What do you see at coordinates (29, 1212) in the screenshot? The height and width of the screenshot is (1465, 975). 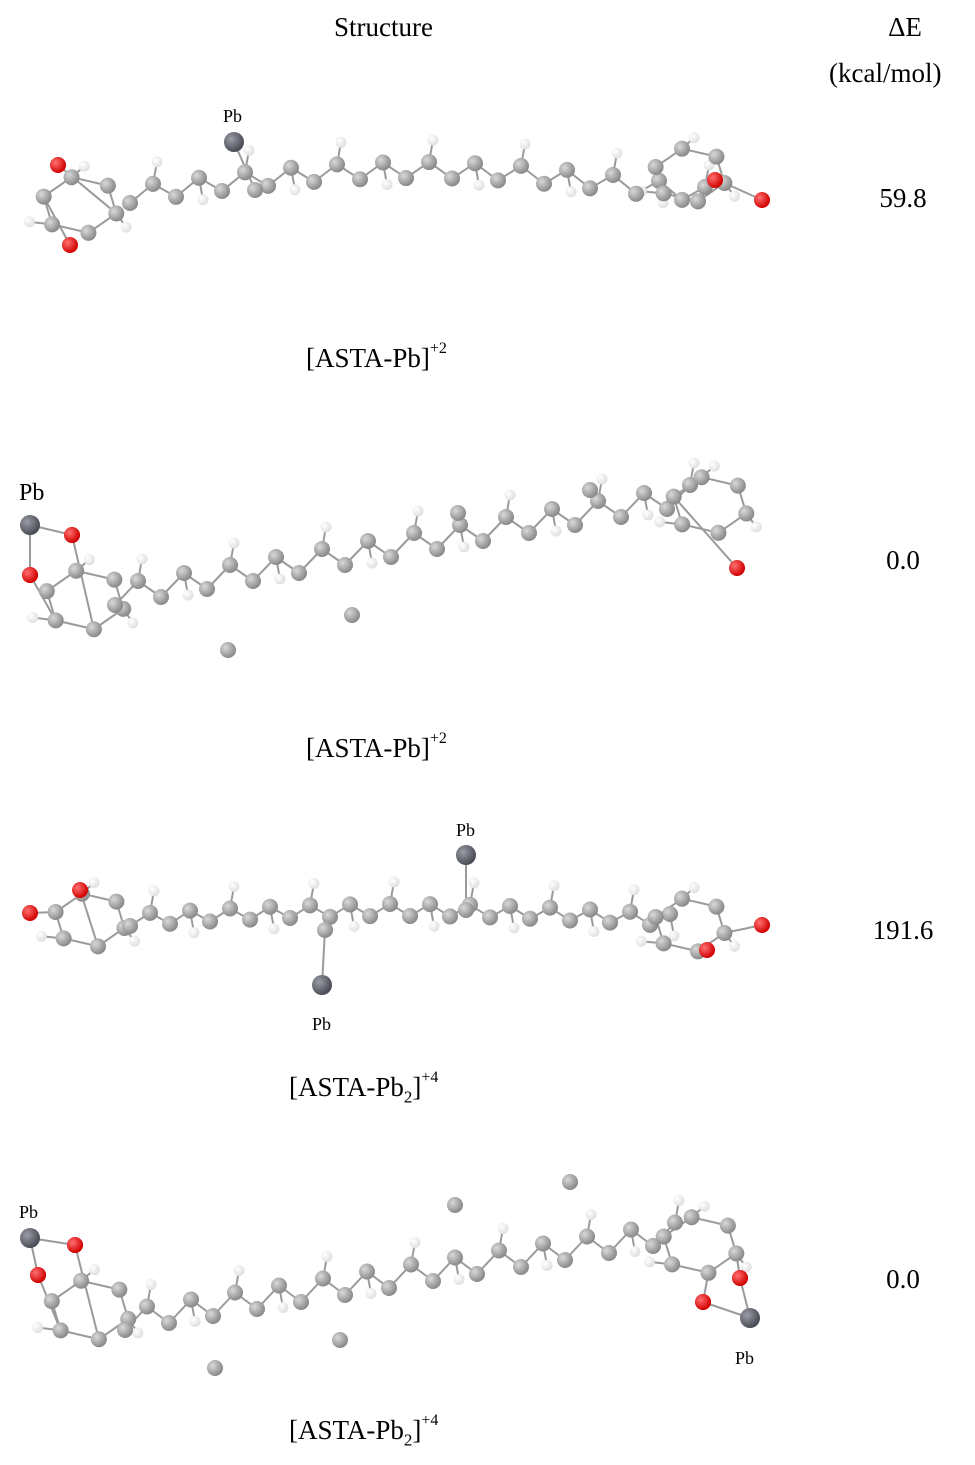 I see `pb-label-4a: Pb` at bounding box center [29, 1212].